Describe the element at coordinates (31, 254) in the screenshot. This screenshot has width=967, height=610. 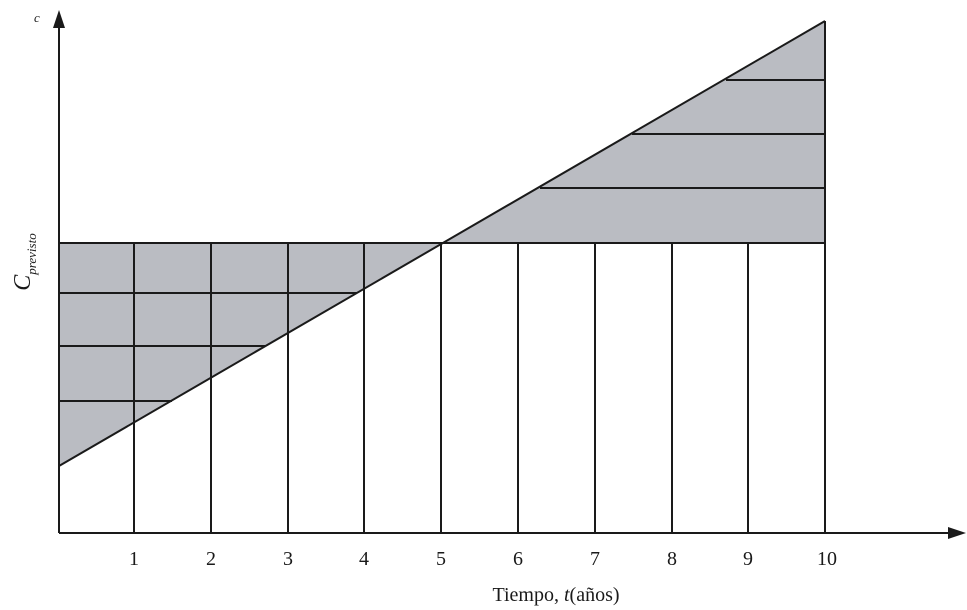
I see `y-axis-label-sub: previsto` at that location.